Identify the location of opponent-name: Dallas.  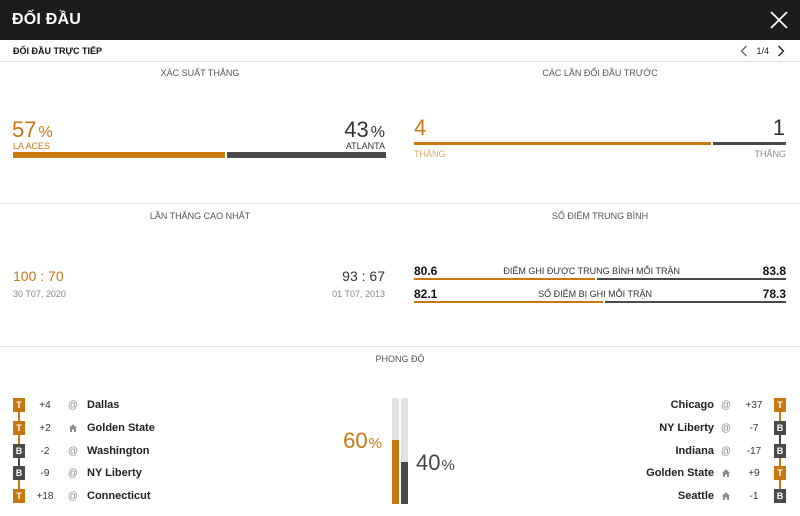
(103, 405).